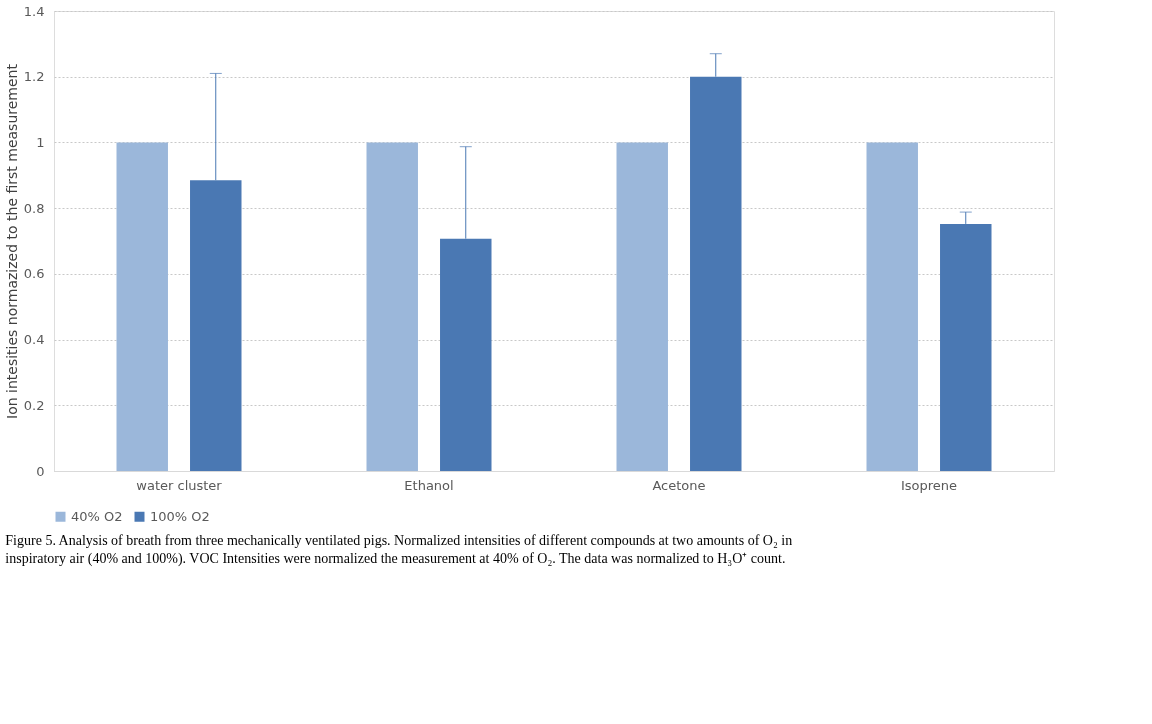  Describe the element at coordinates (679, 485) in the screenshot. I see `x-tick-label: Acetone` at that location.